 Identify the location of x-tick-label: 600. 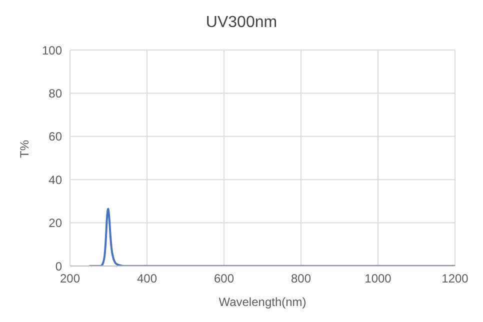
(224, 279).